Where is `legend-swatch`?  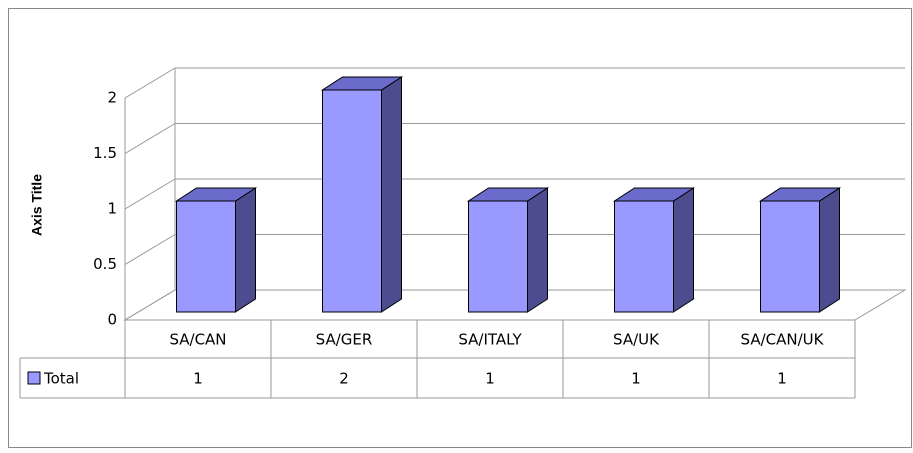 legend-swatch is located at coordinates (34, 378).